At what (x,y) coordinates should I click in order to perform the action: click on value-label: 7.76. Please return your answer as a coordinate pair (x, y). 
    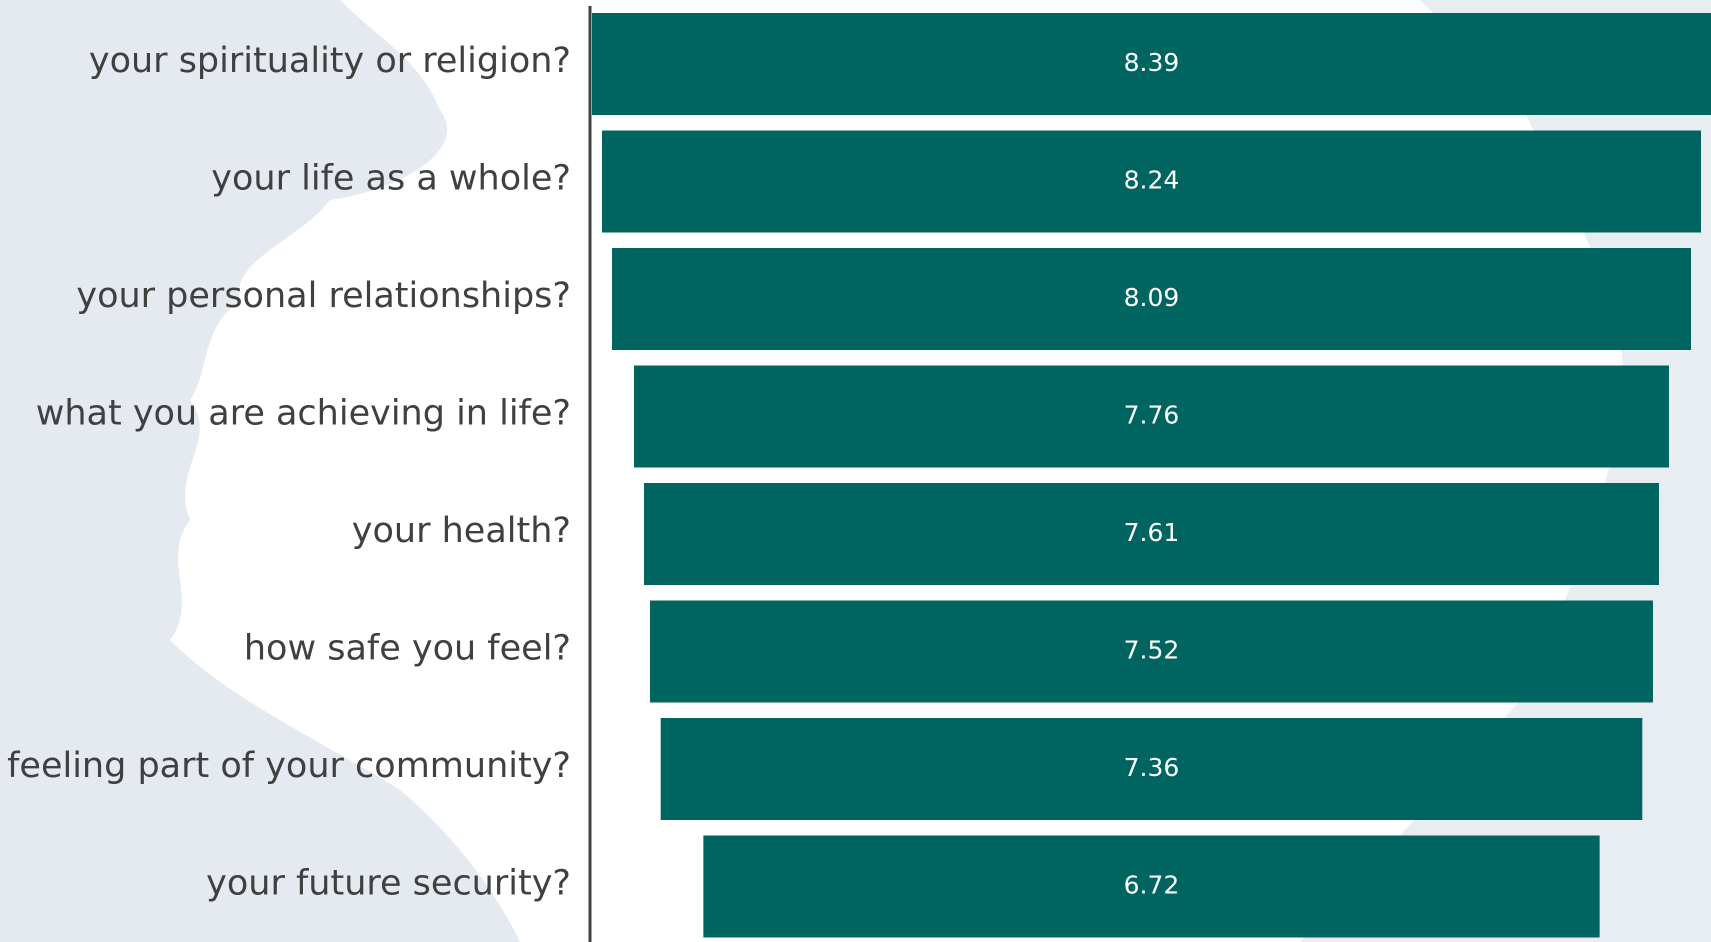
    Looking at the image, I should click on (1152, 415).